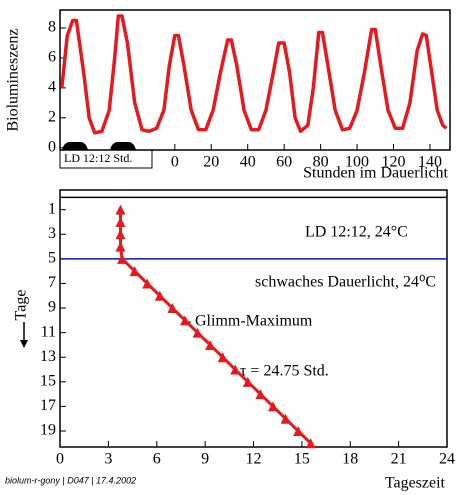  Describe the element at coordinates (357, 162) in the screenshot. I see `x-tick-label: 100` at that location.